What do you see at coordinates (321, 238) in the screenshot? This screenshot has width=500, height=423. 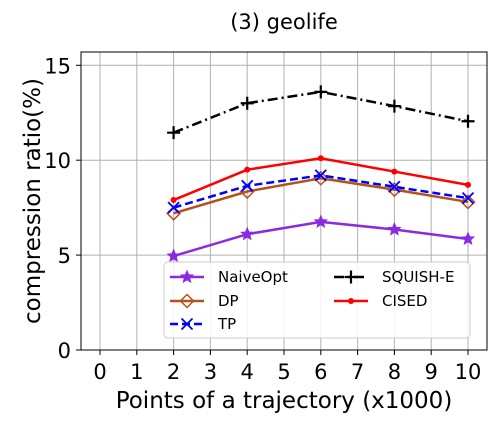 I see `series-naiveopt` at bounding box center [321, 238].